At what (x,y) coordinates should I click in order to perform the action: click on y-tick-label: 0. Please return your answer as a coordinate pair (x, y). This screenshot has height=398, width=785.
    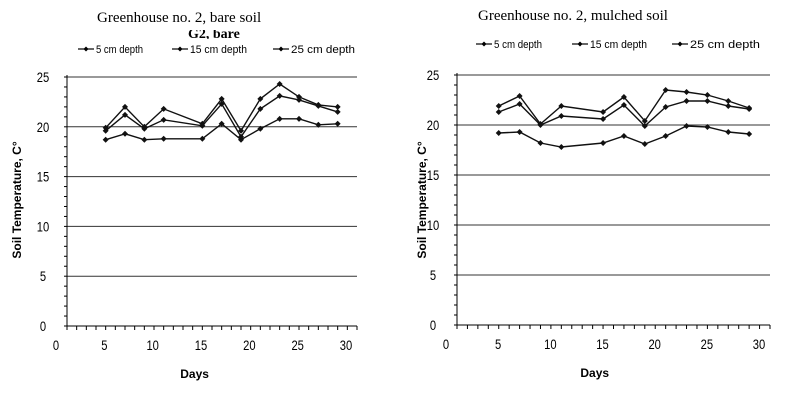
    Looking at the image, I should click on (43, 326).